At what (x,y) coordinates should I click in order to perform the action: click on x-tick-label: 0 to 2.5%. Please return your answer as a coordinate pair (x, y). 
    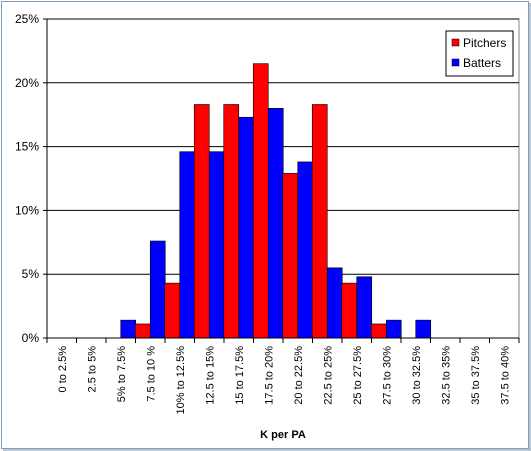
    Looking at the image, I should click on (63, 369).